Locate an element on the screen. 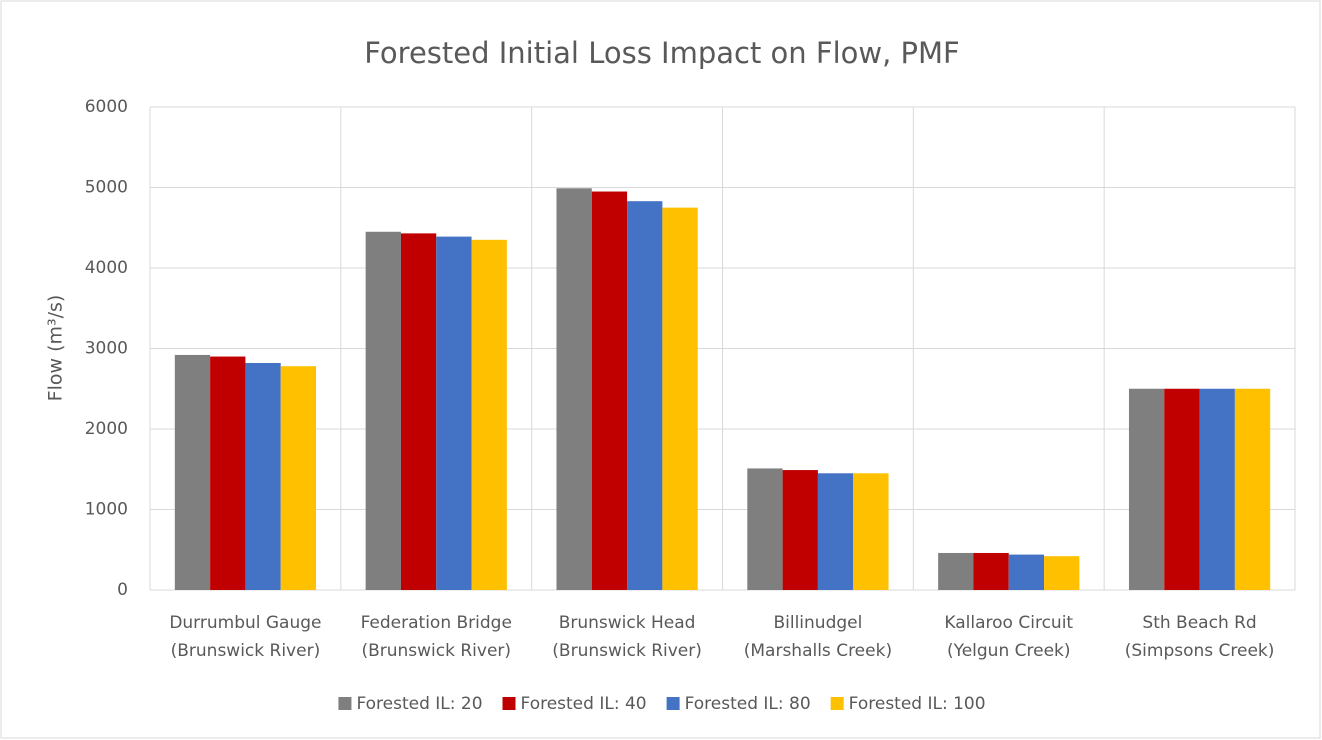 The height and width of the screenshot is (740, 1322). x-tick-label: (Simpsons Creek) is located at coordinates (1200, 651).